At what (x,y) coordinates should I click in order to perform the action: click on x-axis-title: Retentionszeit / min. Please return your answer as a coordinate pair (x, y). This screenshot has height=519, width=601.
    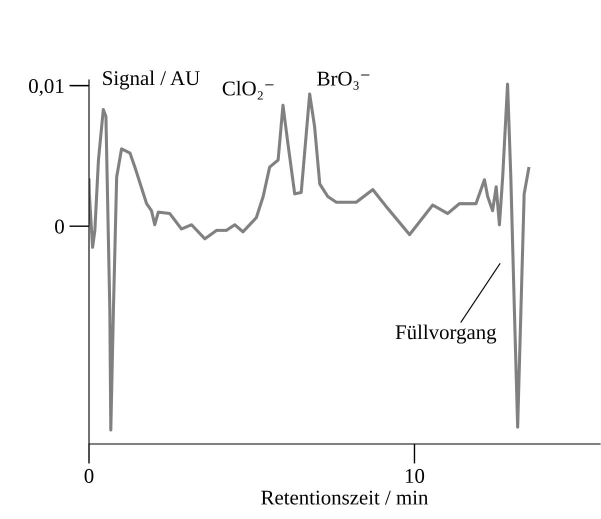
    Looking at the image, I should click on (344, 497).